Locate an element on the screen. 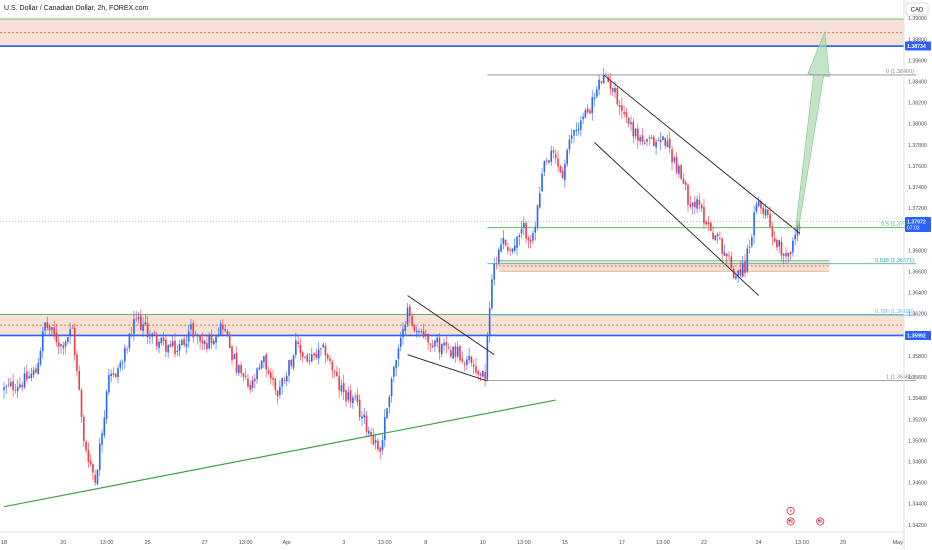 The image size is (932, 550). price-label-text: 1.38734 is located at coordinates (916, 47).